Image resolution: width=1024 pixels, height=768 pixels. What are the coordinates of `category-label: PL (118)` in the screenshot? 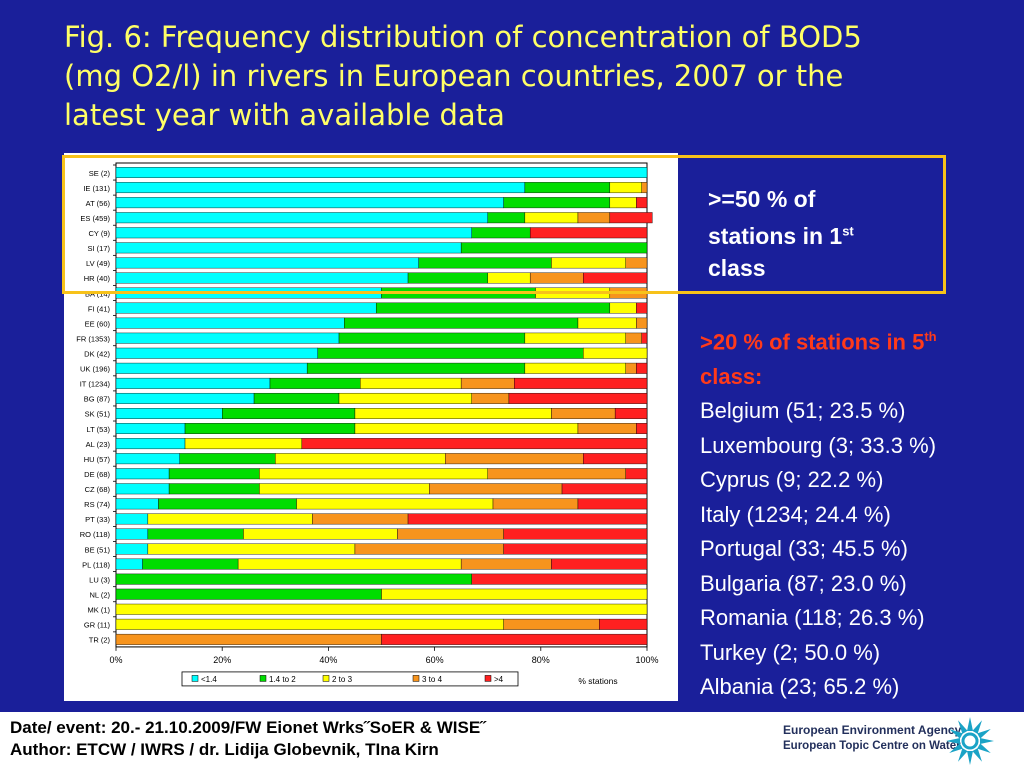 It's located at (96, 564).